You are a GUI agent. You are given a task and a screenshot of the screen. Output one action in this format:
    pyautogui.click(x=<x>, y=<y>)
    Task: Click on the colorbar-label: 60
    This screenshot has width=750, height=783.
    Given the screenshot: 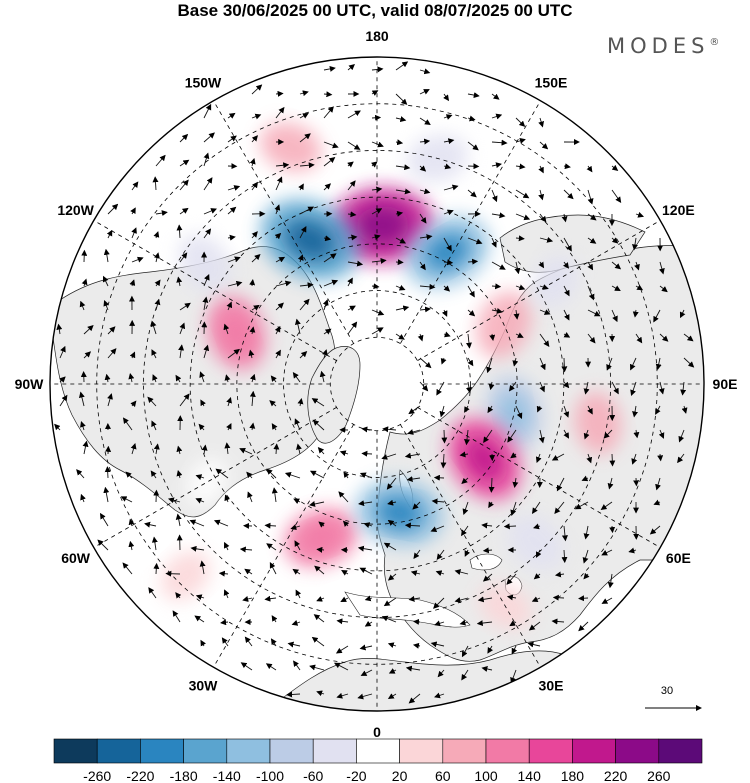 What is the action you would take?
    pyautogui.click(x=443, y=775)
    